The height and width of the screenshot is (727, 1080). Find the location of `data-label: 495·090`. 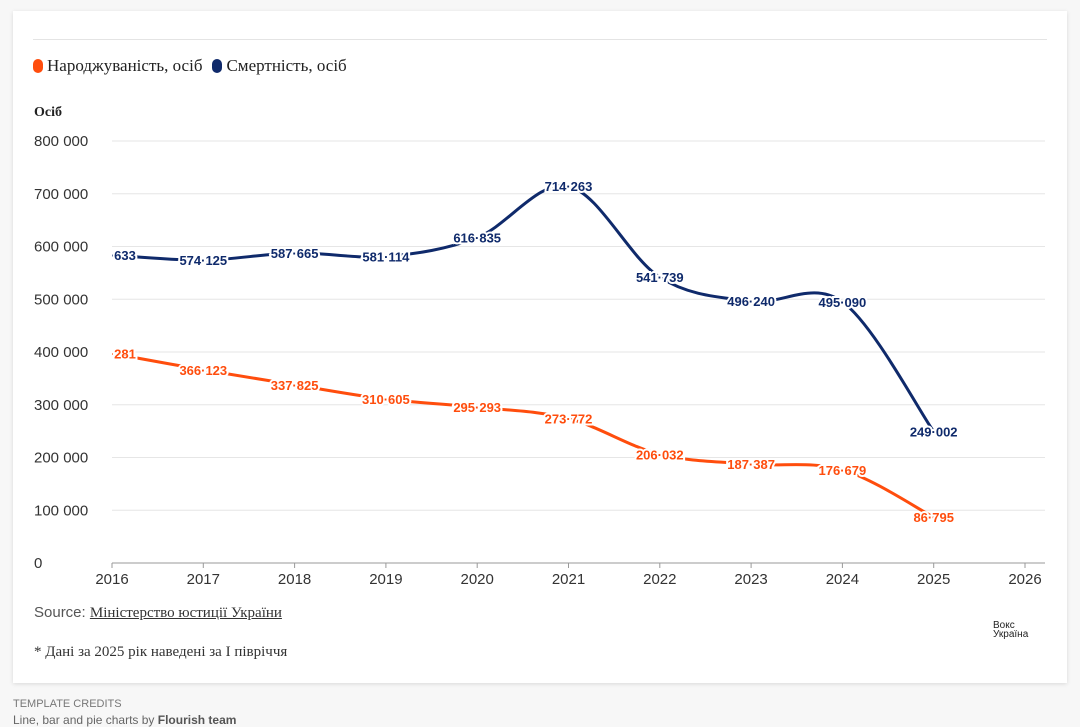

data-label: 495·090 is located at coordinates (843, 302).